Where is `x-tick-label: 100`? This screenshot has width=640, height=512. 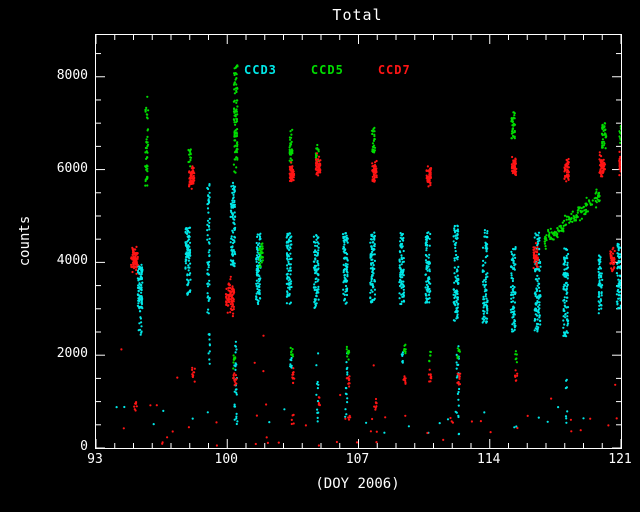
x-tick-label: 100 is located at coordinates (226, 459).